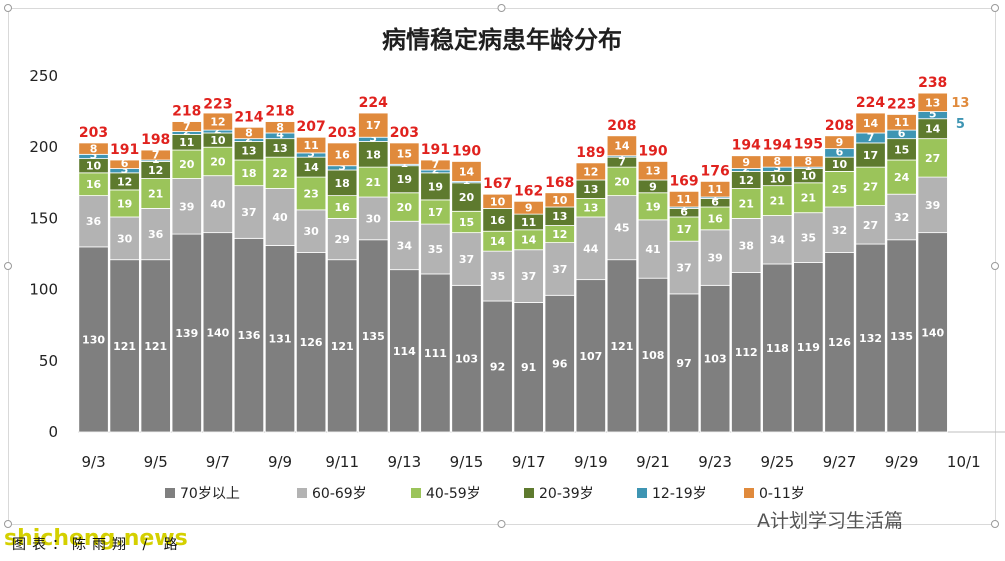 The height and width of the screenshot is (561, 1005). I want to click on bar-stack: 9737176111169, so click(684, 303).